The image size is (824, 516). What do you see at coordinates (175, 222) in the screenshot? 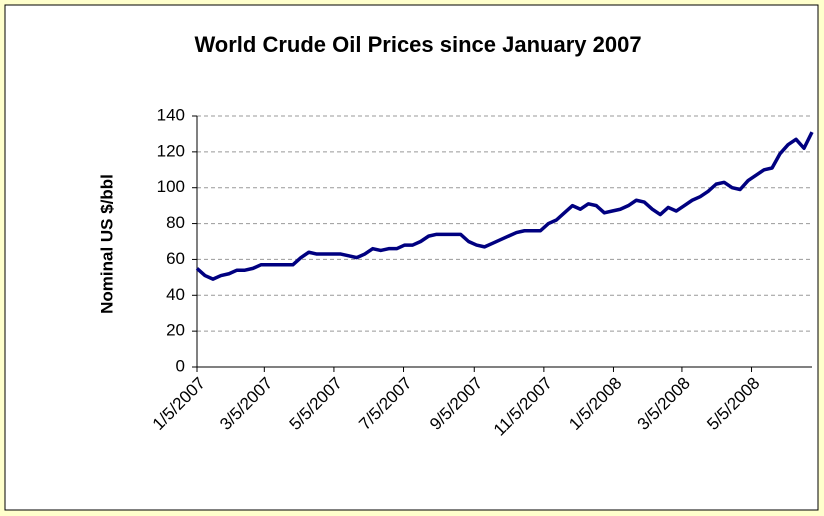
I see `y-tick-label: 80` at bounding box center [175, 222].